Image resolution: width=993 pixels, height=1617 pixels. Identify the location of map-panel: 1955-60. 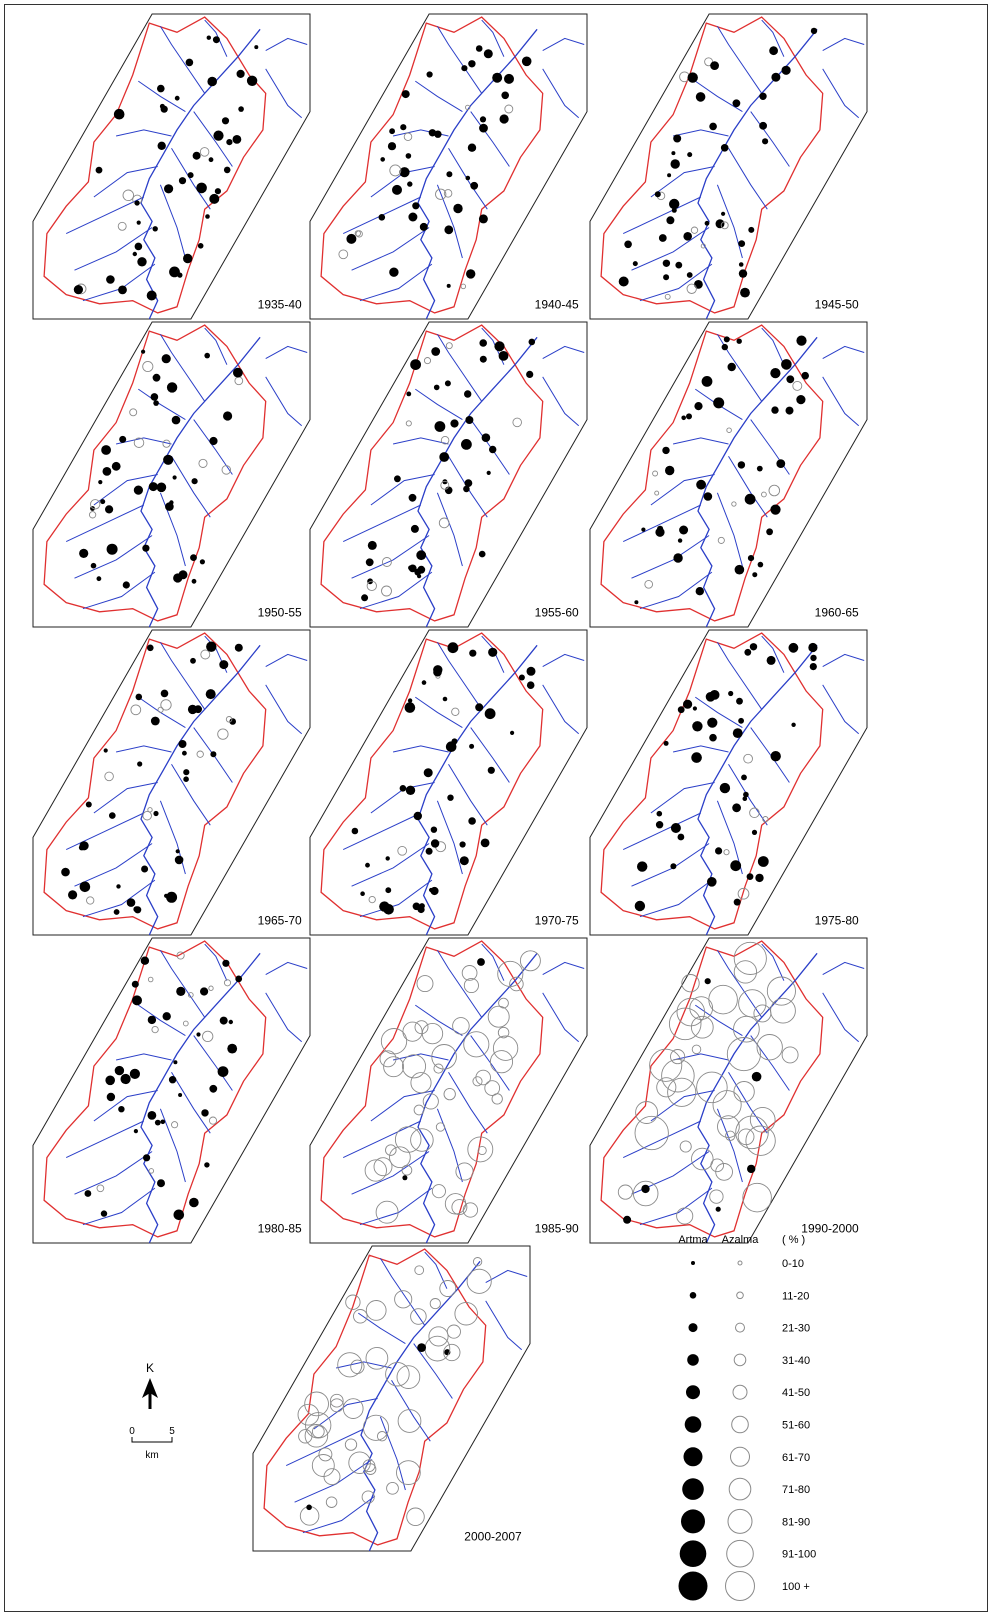
(448, 474).